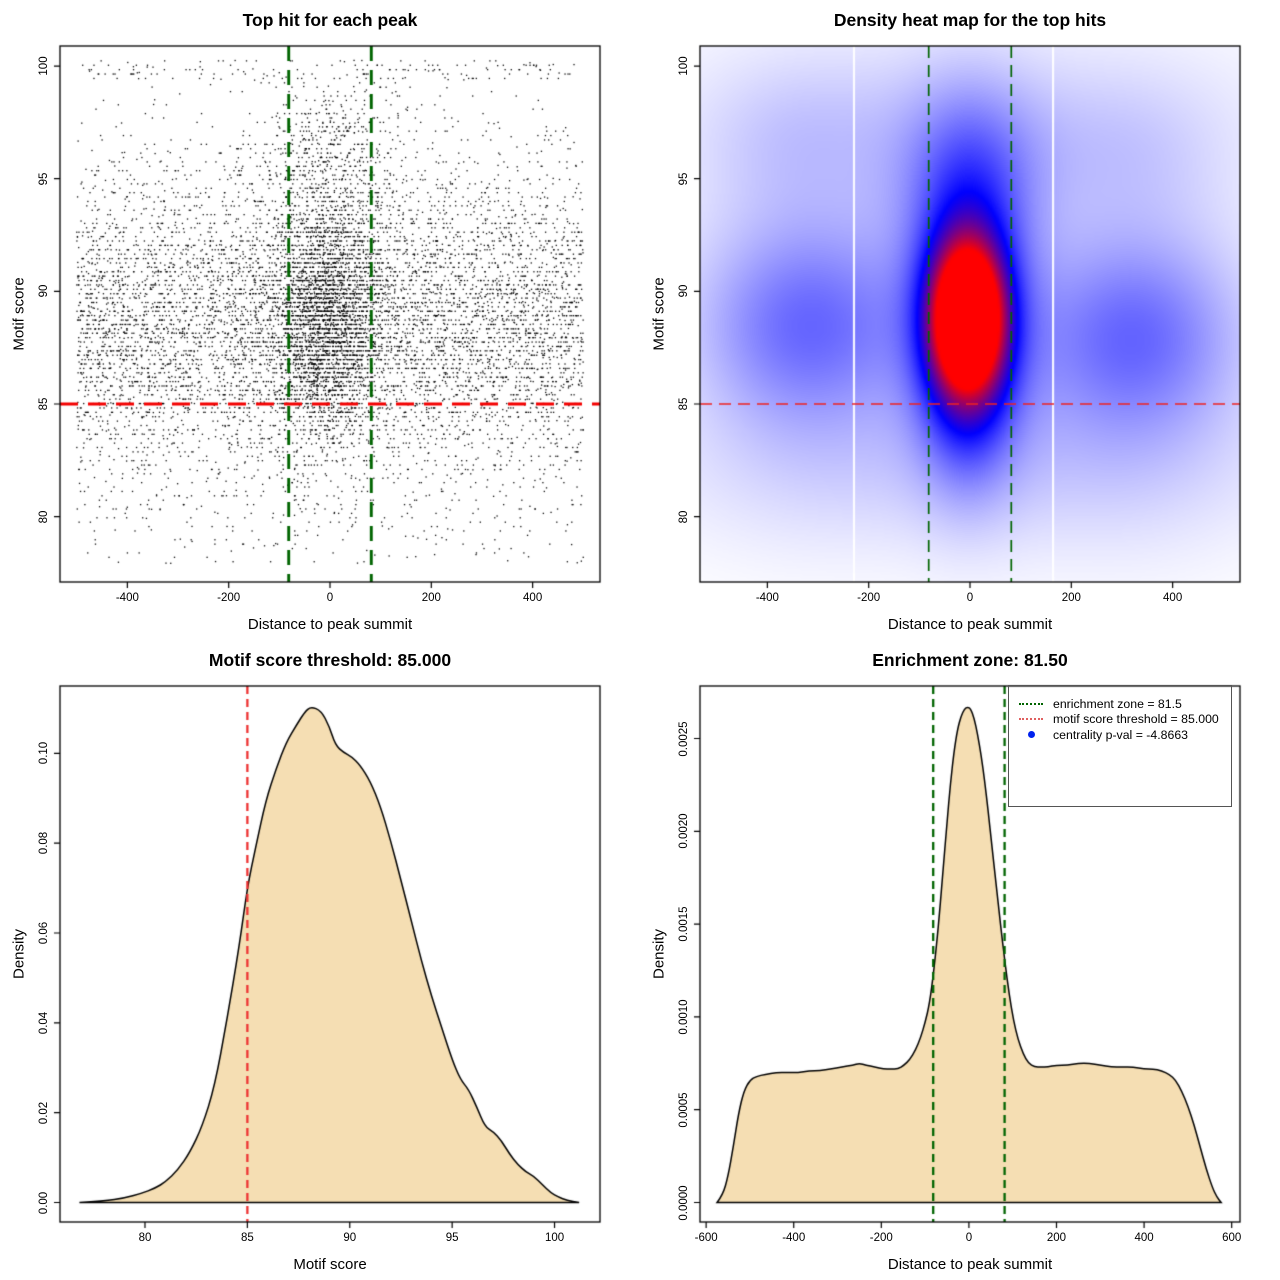  I want to click on y-tick-label: 0.00, so click(44, 1202).